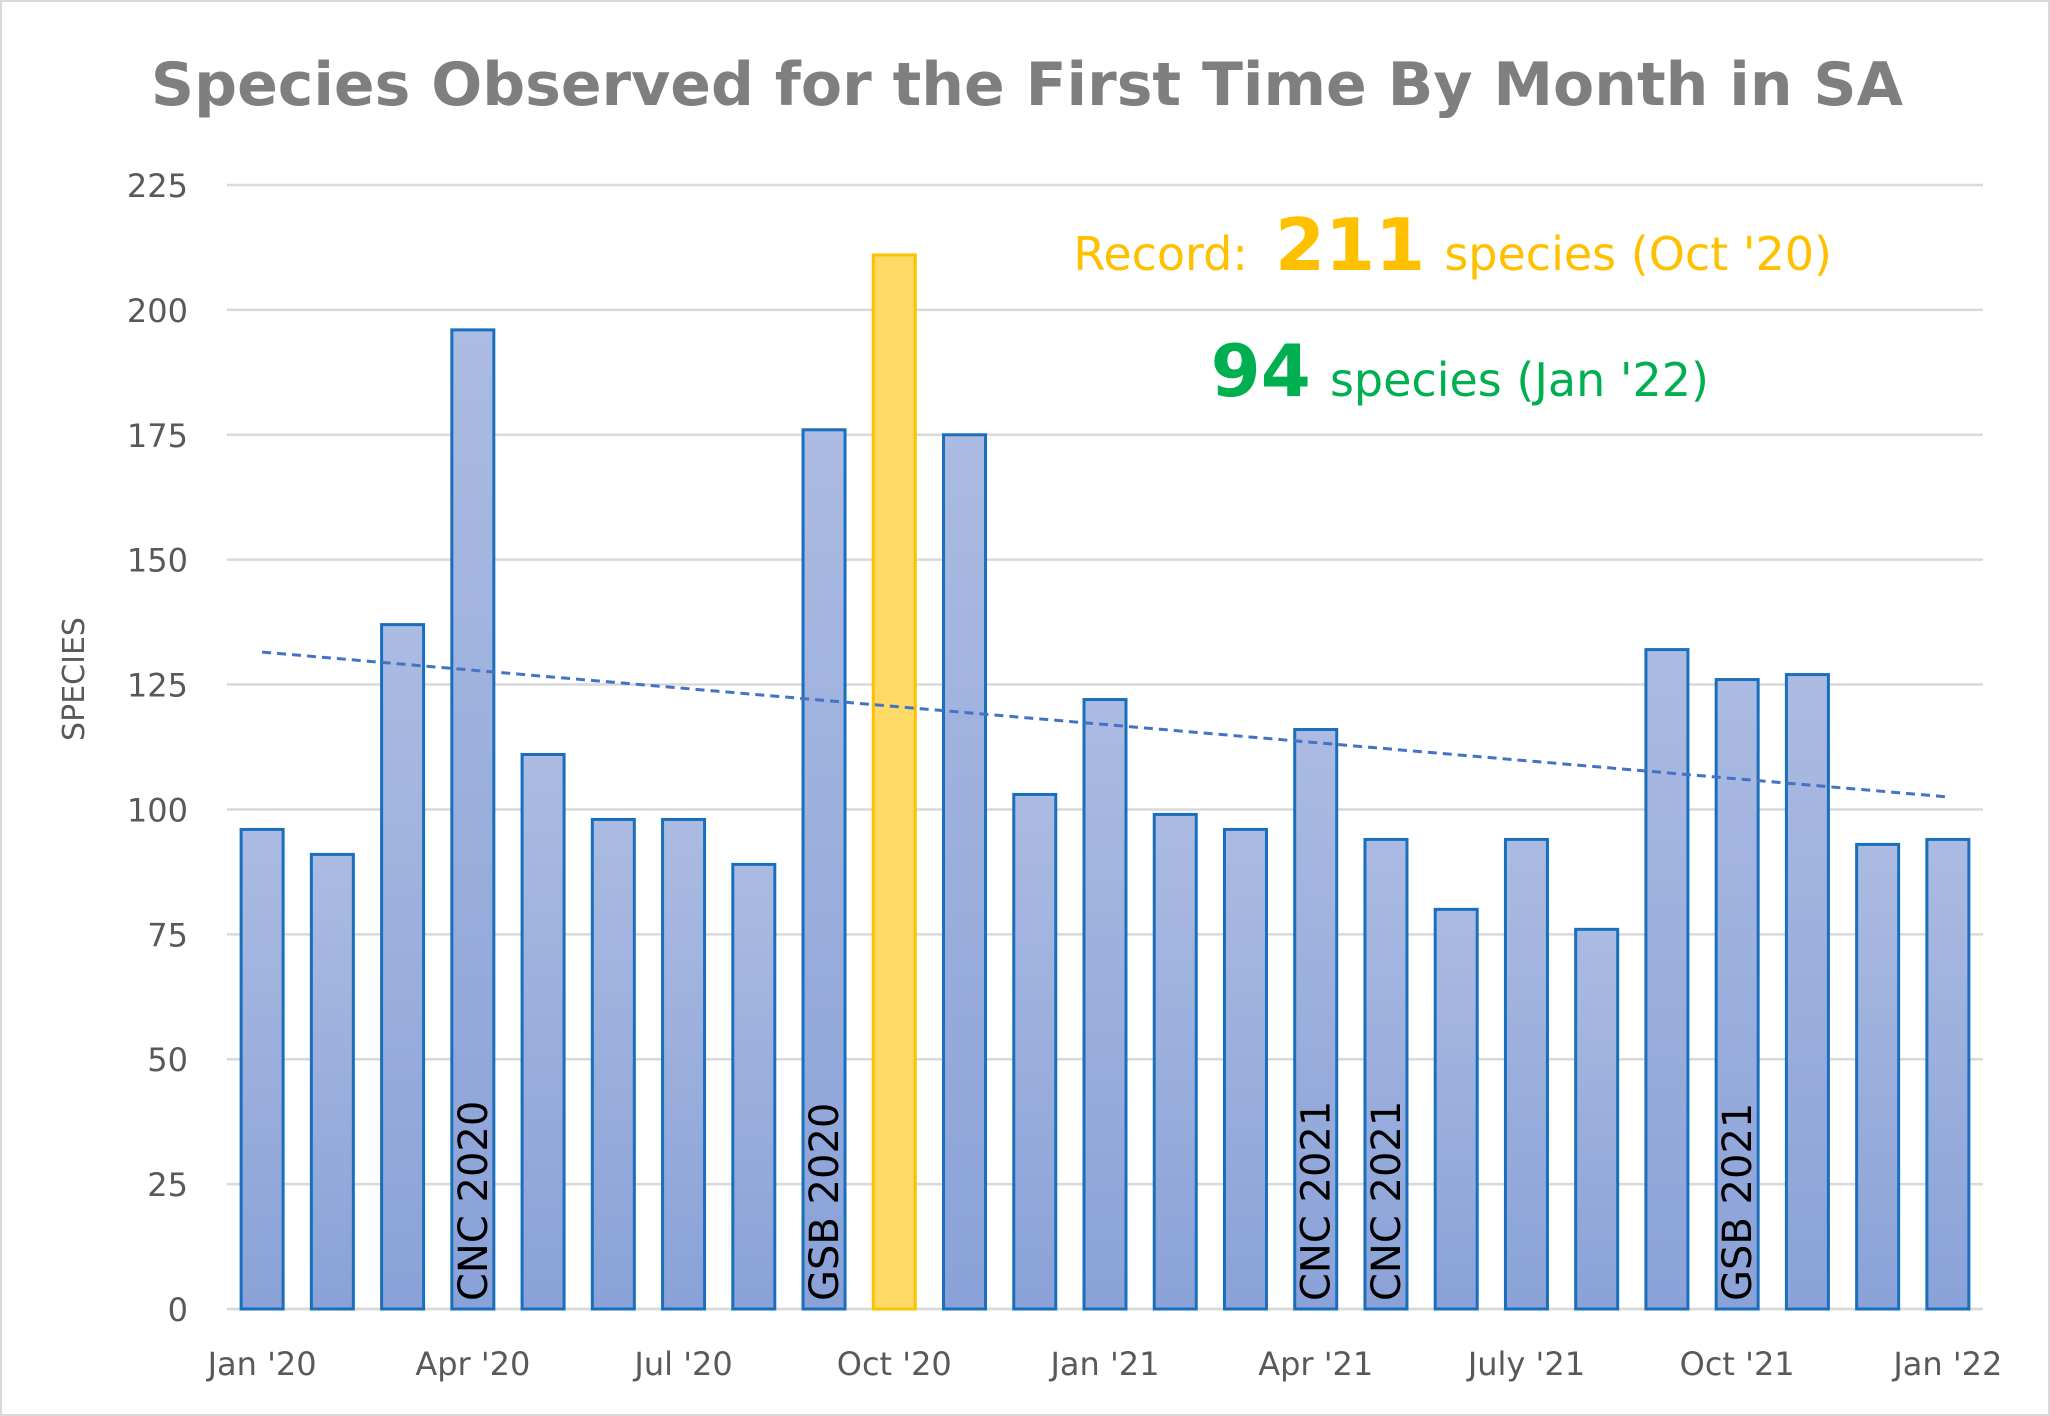  What do you see at coordinates (157, 810) in the screenshot?
I see `y-tick-label: 100` at bounding box center [157, 810].